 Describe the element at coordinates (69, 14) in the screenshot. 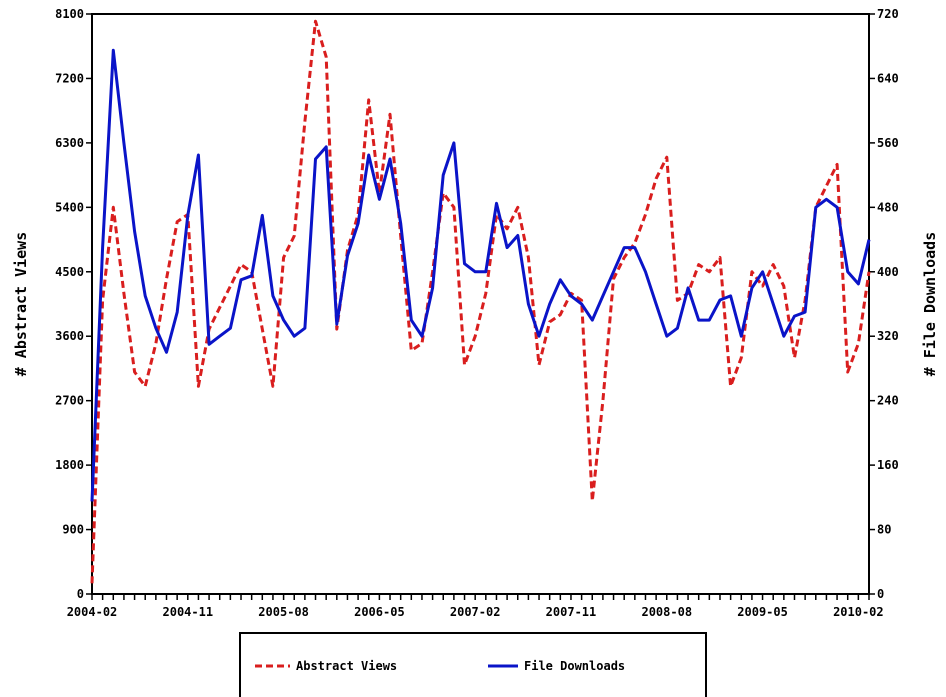

I see `y-left-tick-label: 8100` at that location.